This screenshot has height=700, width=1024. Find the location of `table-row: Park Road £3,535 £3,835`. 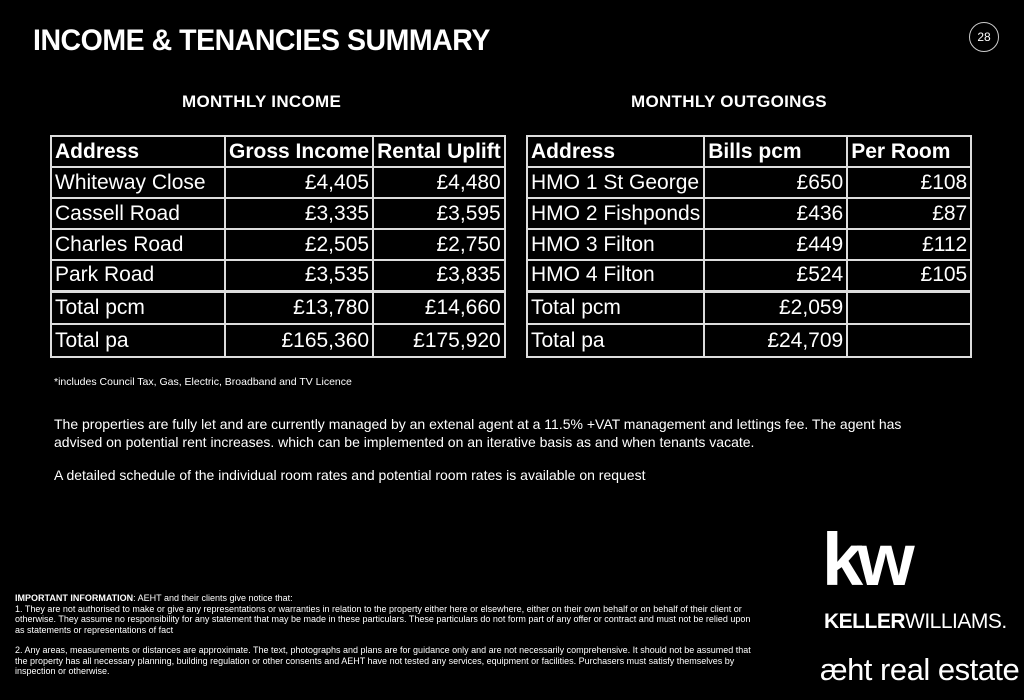

table-row: Park Road £3,535 £3,835 is located at coordinates (278, 275).